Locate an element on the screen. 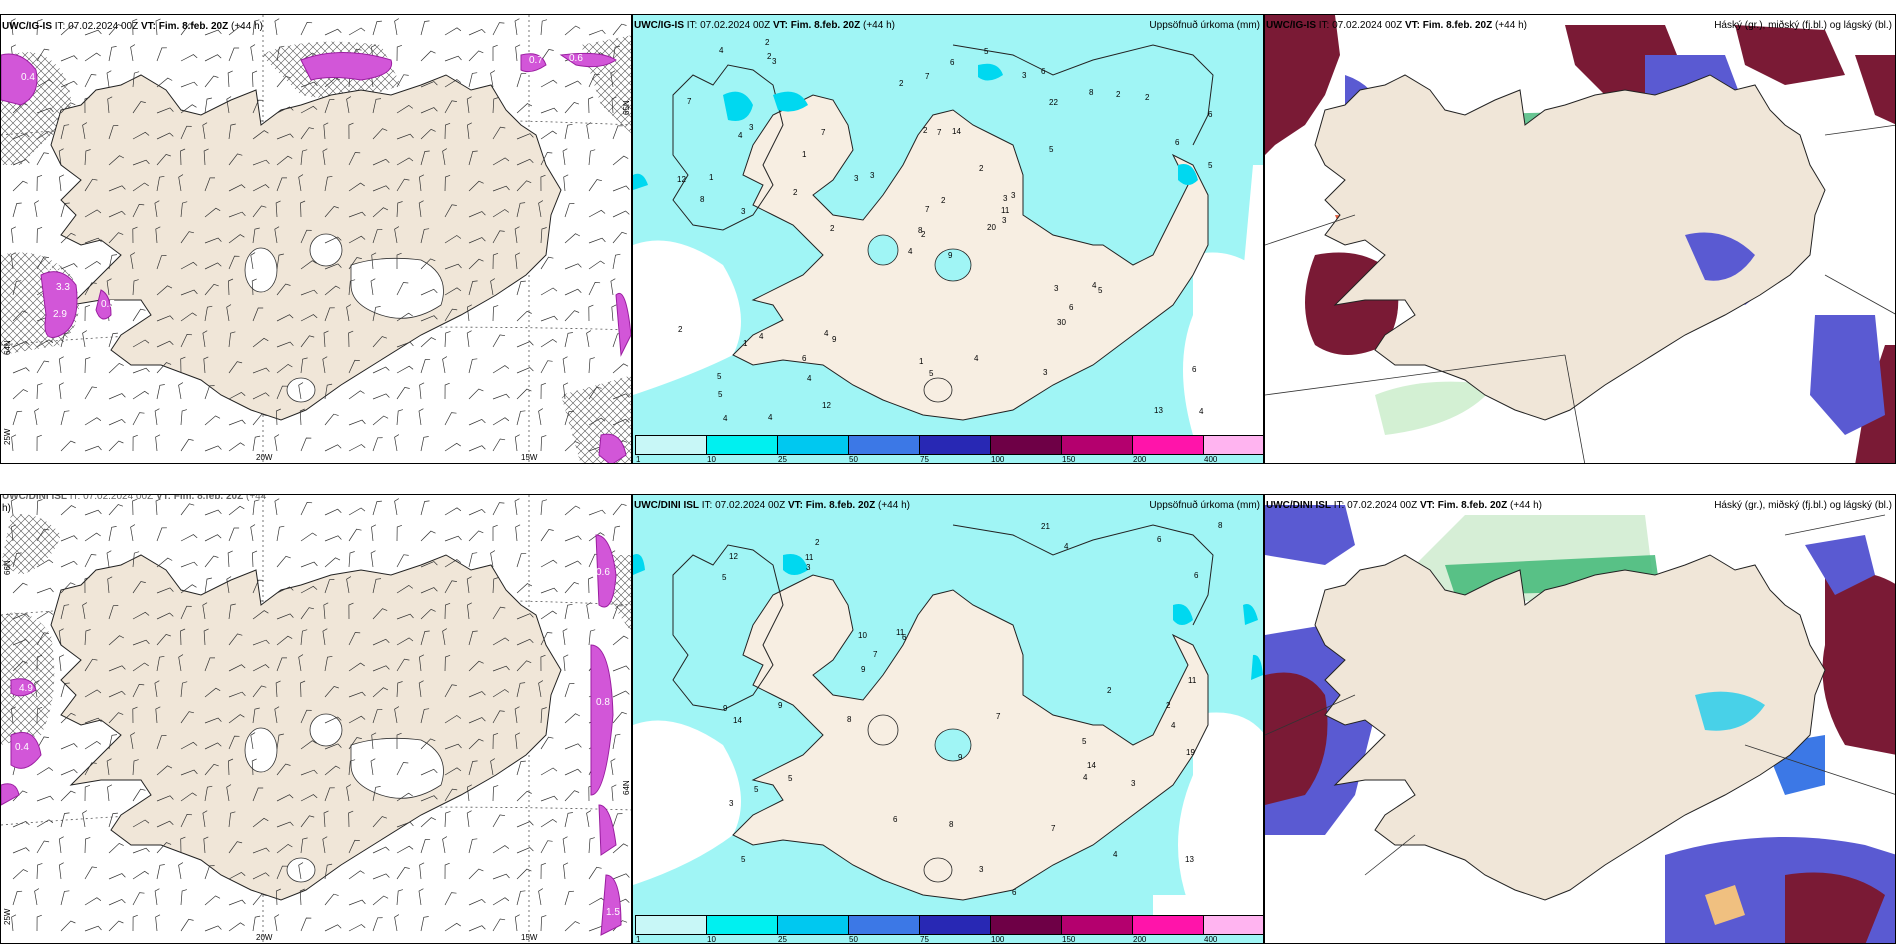 This screenshot has height=950, width=1900. legend-swatch is located at coordinates (1026, 445).